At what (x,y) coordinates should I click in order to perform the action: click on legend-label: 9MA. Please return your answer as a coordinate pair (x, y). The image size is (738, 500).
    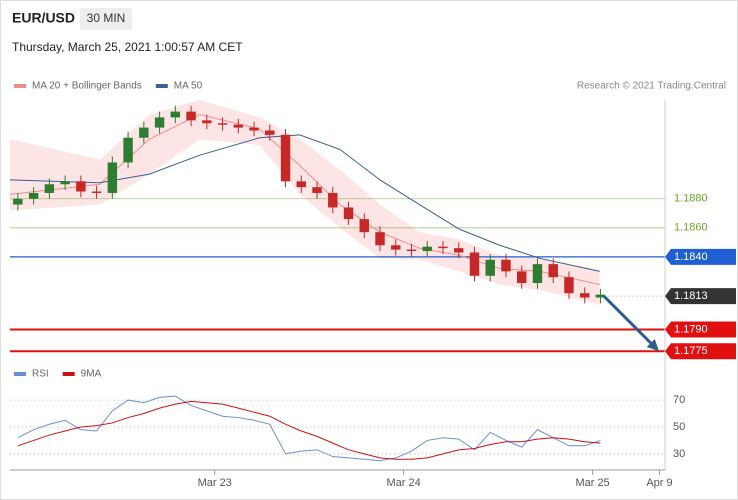
    Looking at the image, I should click on (91, 374).